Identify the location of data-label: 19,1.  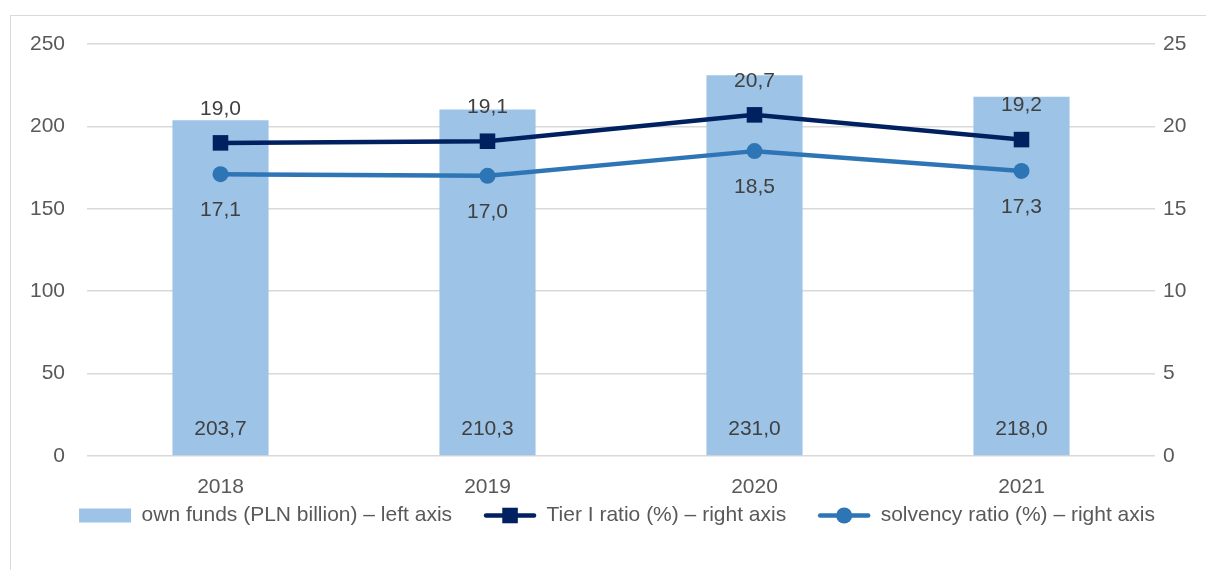
(487, 106).